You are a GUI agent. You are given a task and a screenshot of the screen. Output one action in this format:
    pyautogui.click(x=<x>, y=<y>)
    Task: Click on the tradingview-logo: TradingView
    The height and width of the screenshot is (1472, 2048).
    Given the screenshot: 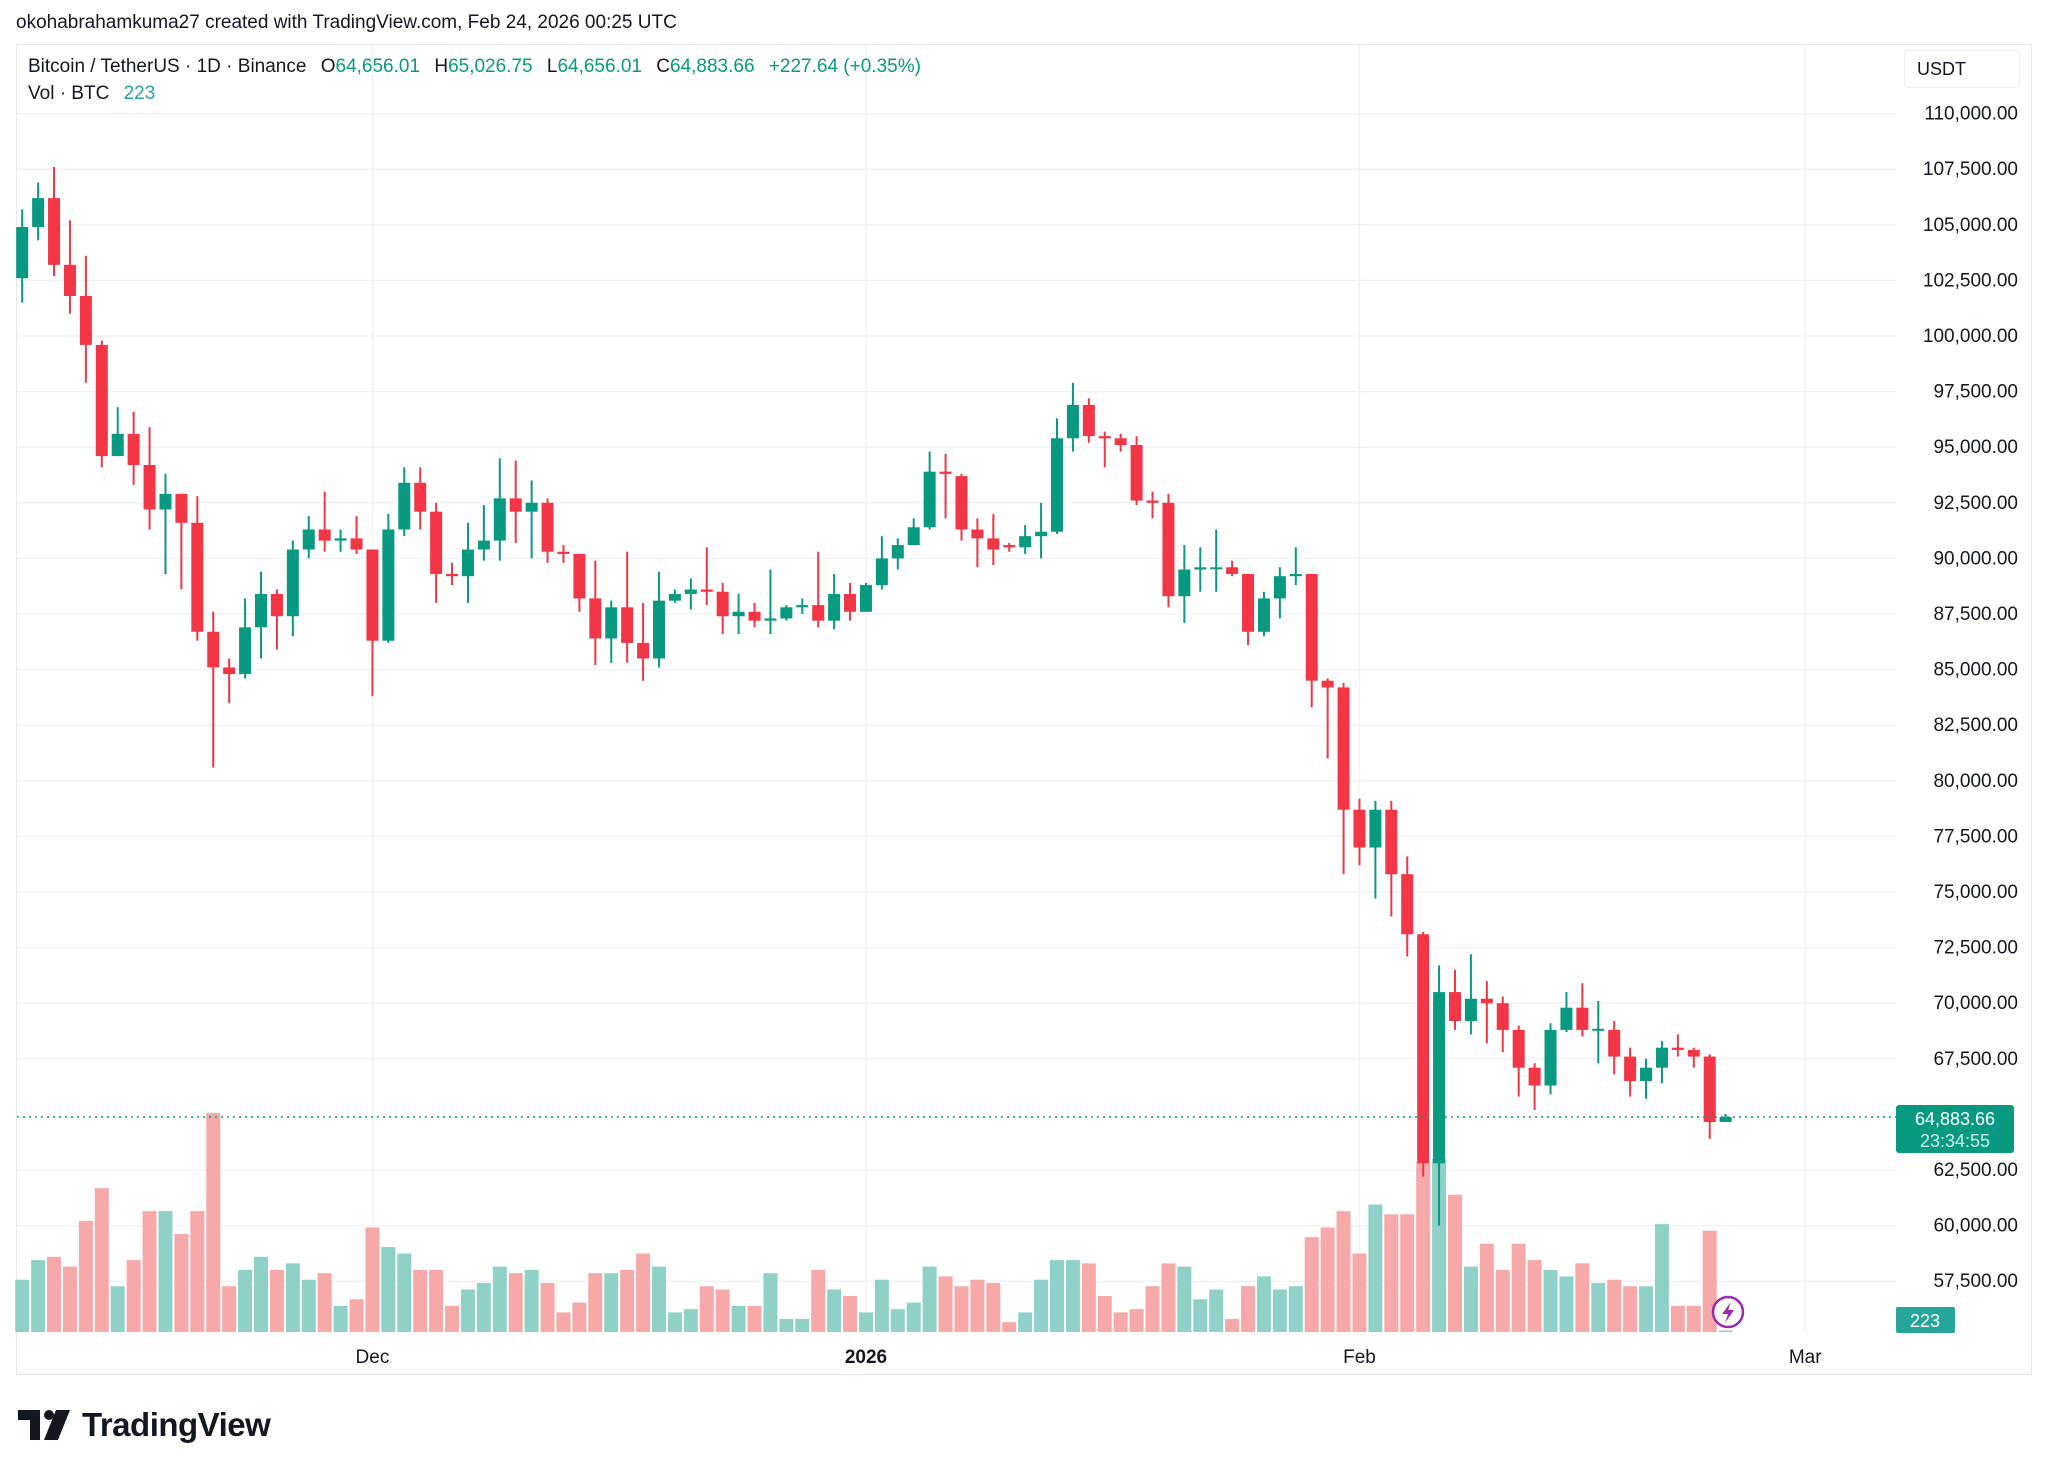 What is the action you would take?
    pyautogui.click(x=144, y=1425)
    